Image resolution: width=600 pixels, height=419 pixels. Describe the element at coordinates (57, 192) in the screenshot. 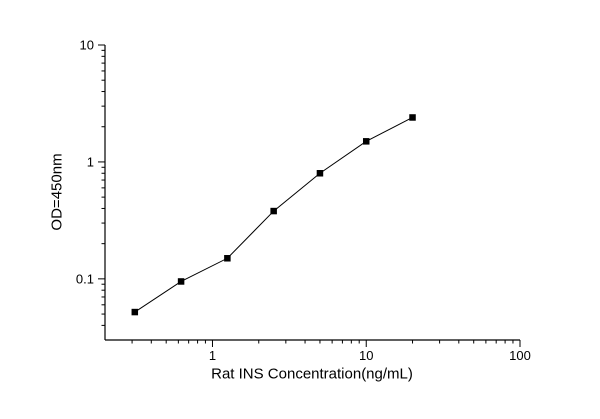

I see `y-axis-label: OD=450nm` at that location.